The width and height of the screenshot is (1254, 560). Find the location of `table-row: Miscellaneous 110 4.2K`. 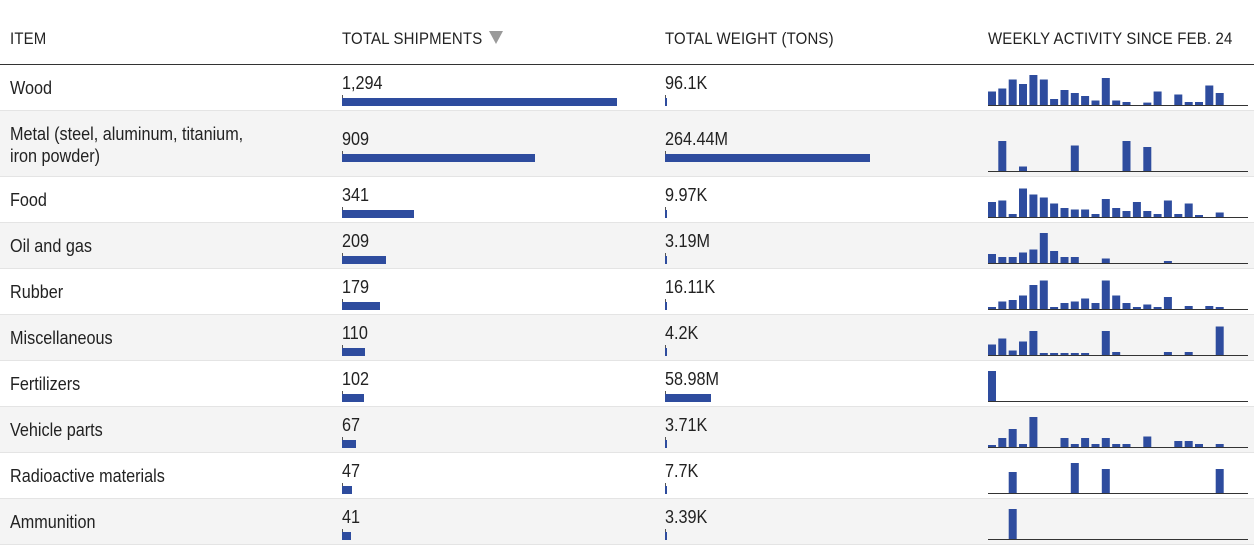

table-row: Miscellaneous 110 4.2K is located at coordinates (627, 338).